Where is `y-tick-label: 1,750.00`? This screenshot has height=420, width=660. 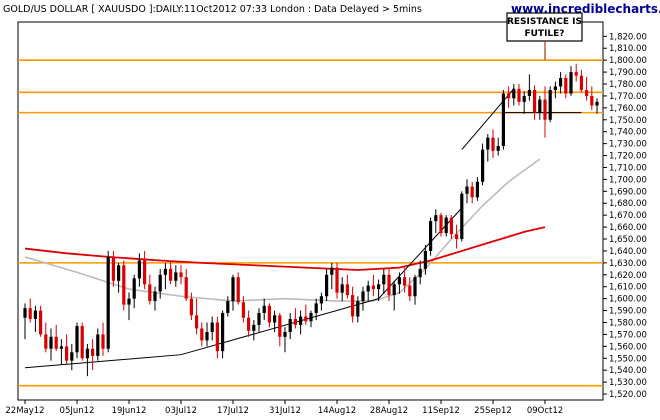
y-tick-label: 1,750.00 is located at coordinates (628, 121).